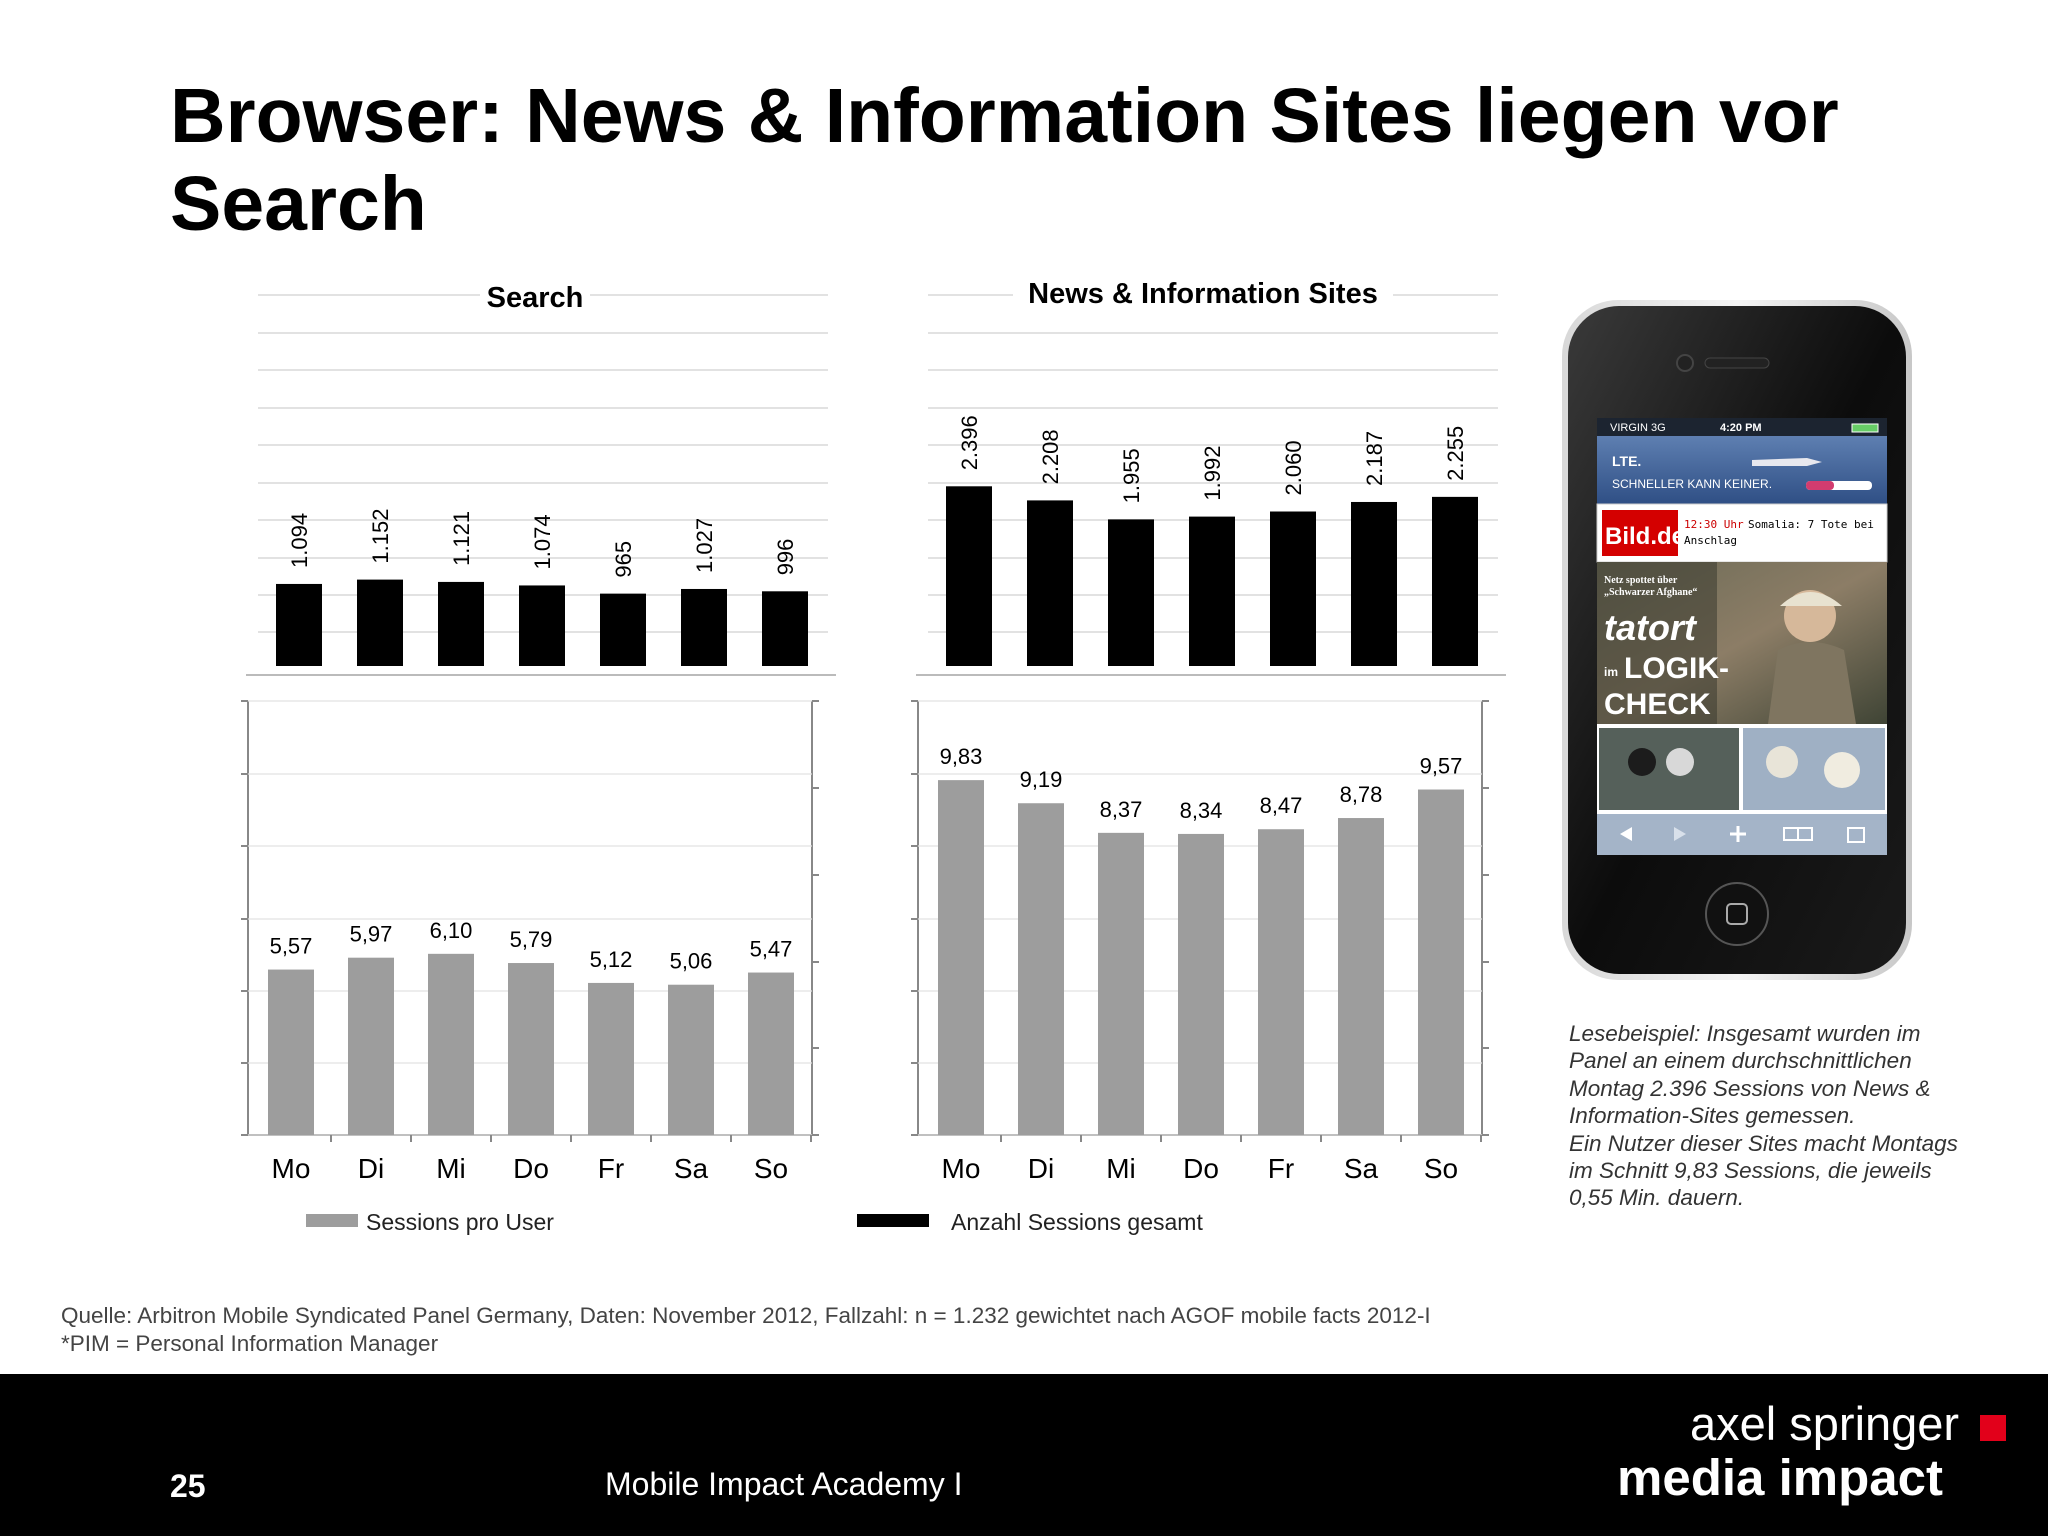 Image resolution: width=2048 pixels, height=1536 pixels. I want to click on phone-teaser-big-1: tatort, so click(1651, 627).